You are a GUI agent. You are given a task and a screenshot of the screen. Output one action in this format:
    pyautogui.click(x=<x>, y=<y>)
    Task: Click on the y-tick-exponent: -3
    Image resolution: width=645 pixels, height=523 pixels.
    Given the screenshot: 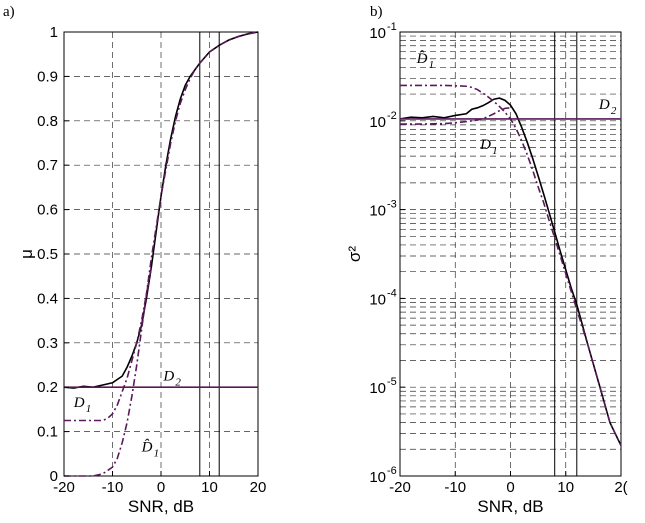 What is the action you would take?
    pyautogui.click(x=392, y=205)
    